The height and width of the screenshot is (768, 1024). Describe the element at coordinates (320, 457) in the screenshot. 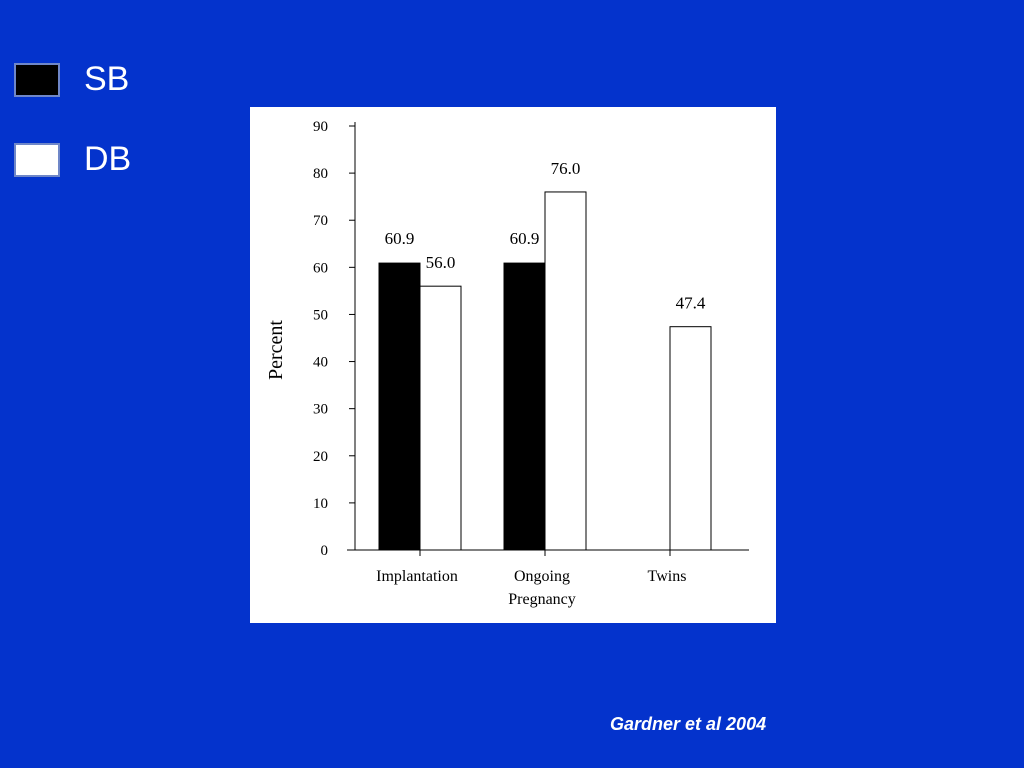

I see `y-tick-label-20: 20` at that location.